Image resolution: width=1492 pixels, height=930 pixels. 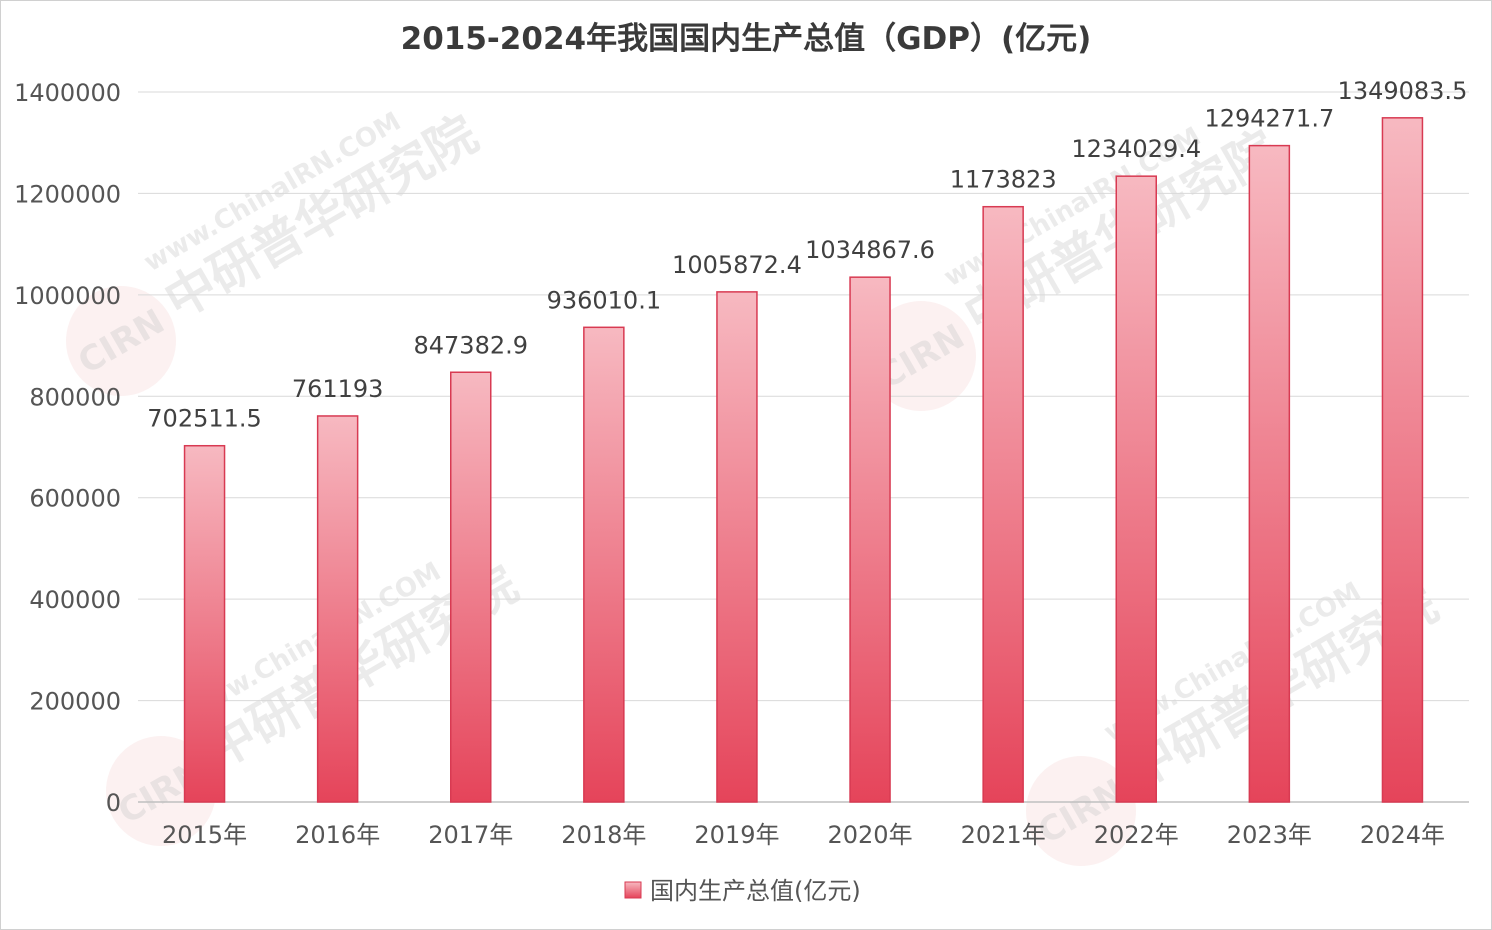 What do you see at coordinates (113, 803) in the screenshot?
I see `y-tick-label: 0` at bounding box center [113, 803].